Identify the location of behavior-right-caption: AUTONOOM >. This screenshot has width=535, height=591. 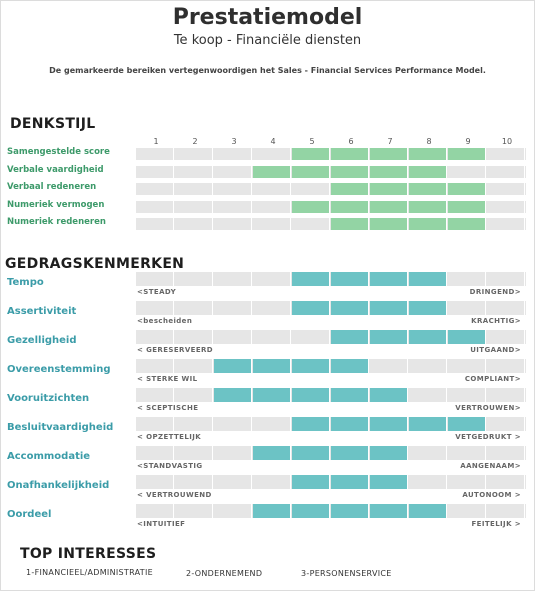
(491, 495).